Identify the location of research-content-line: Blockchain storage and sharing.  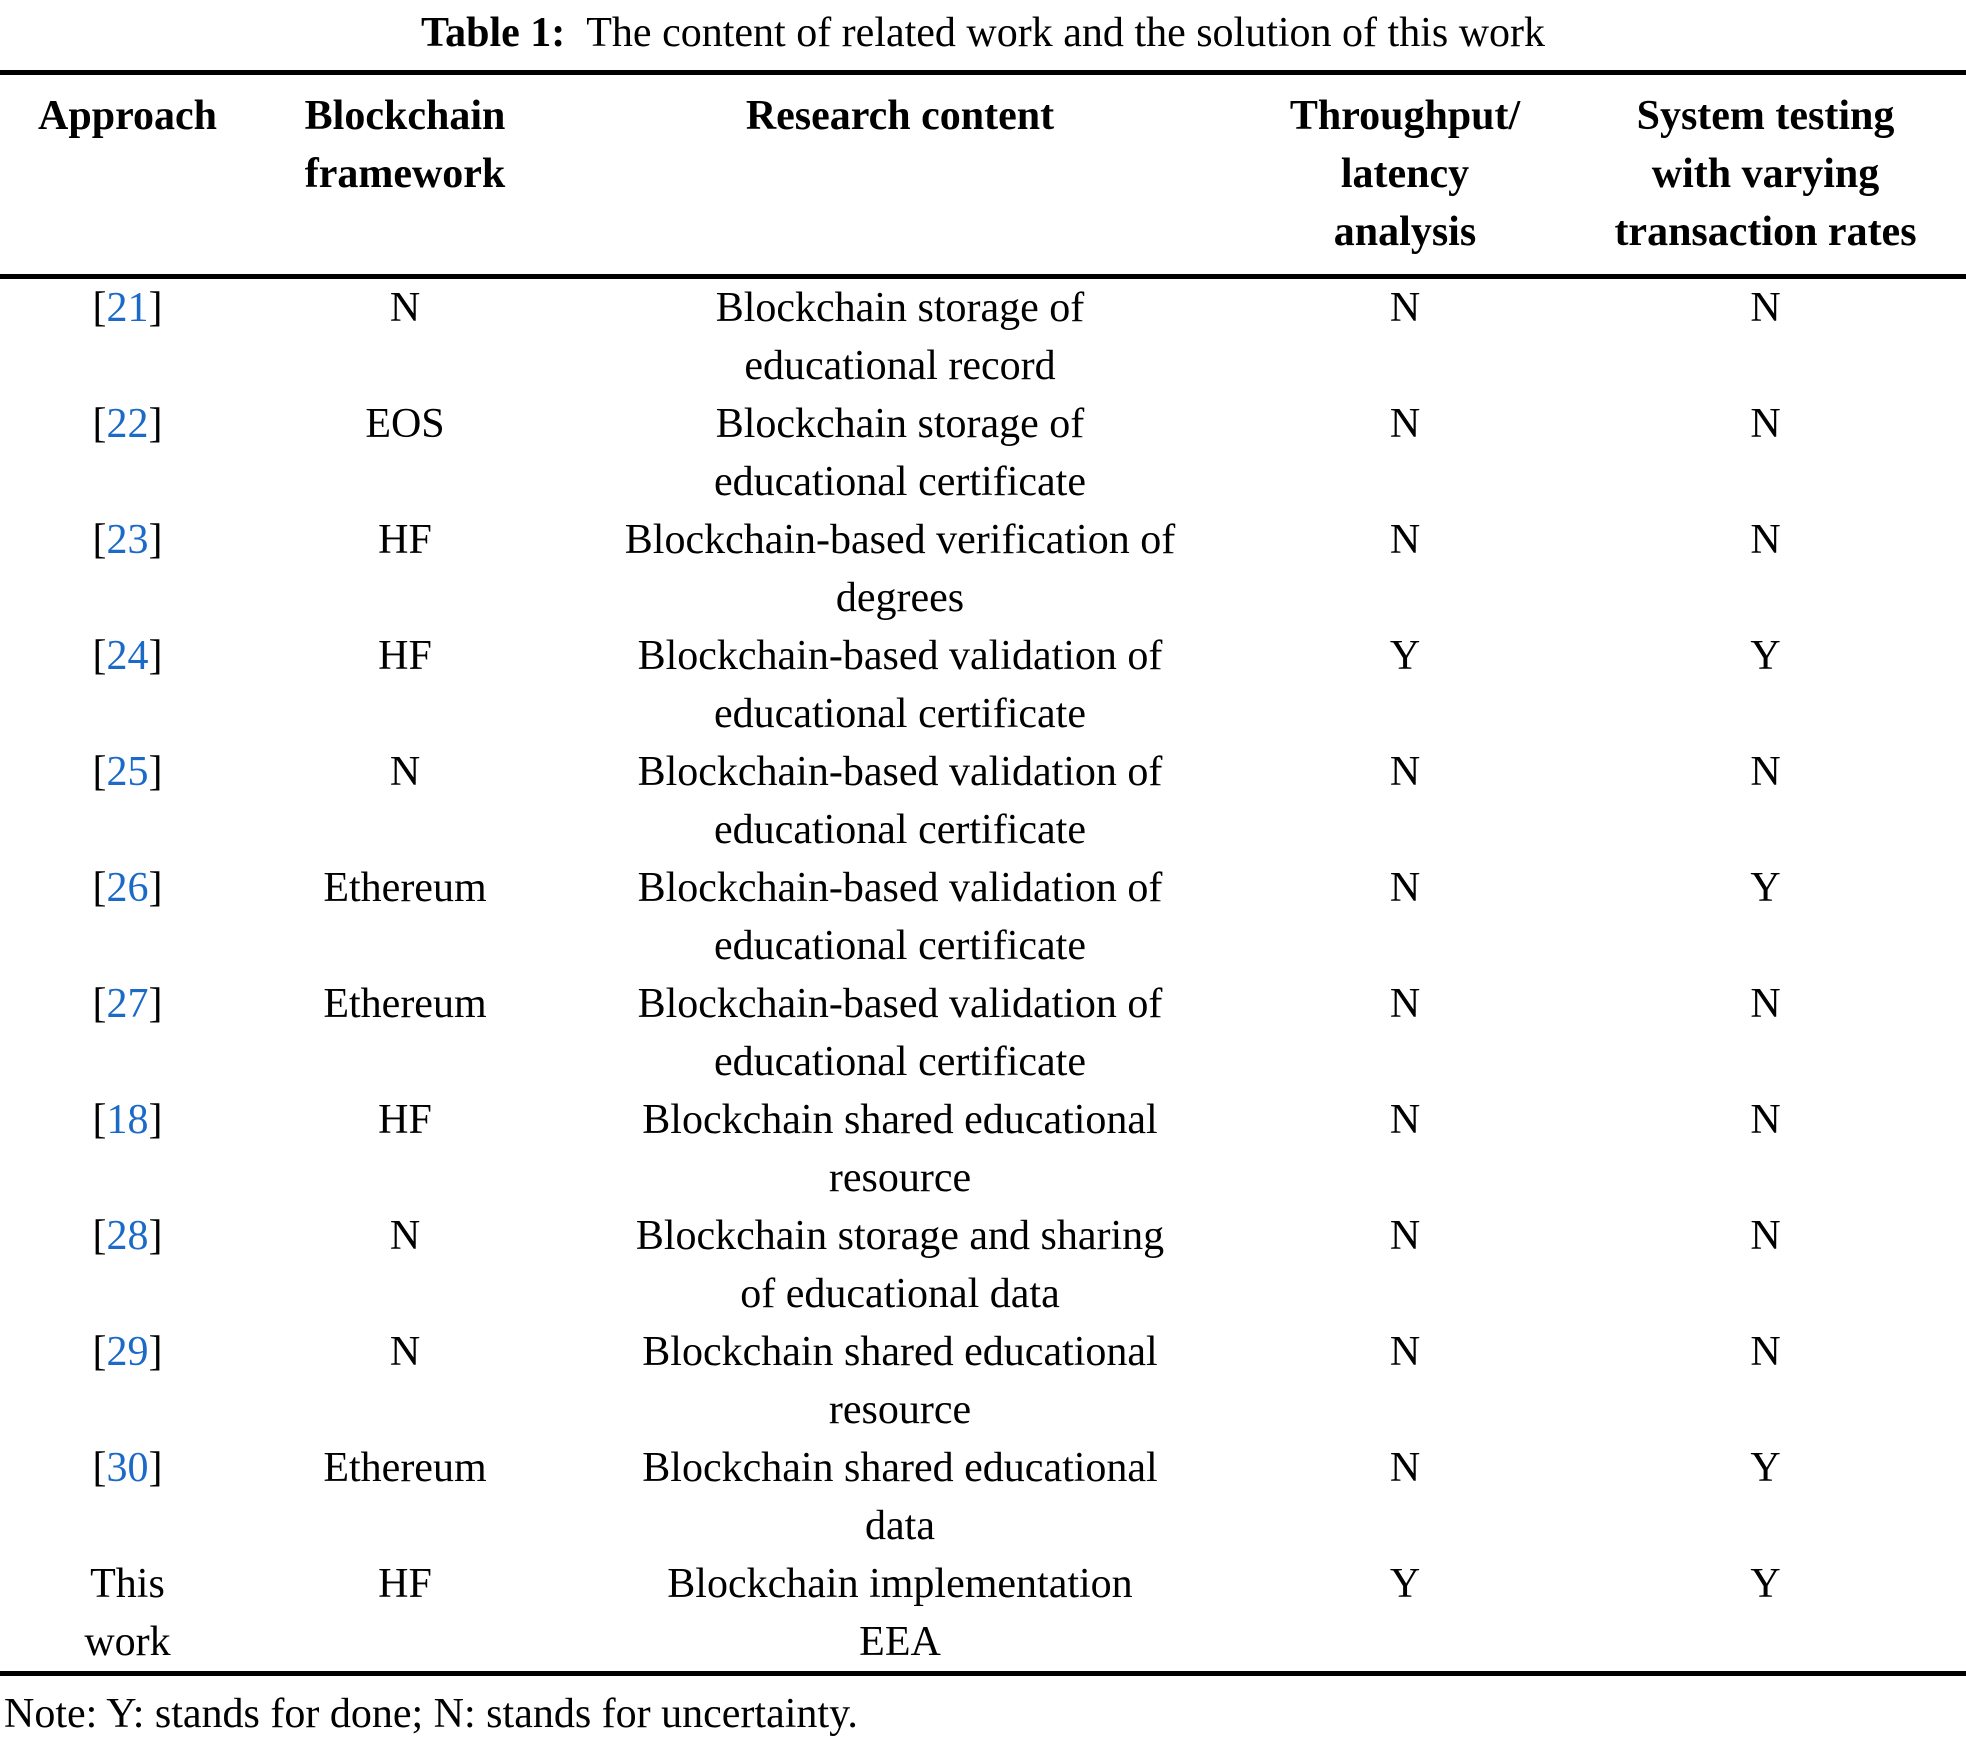
(900, 1236).